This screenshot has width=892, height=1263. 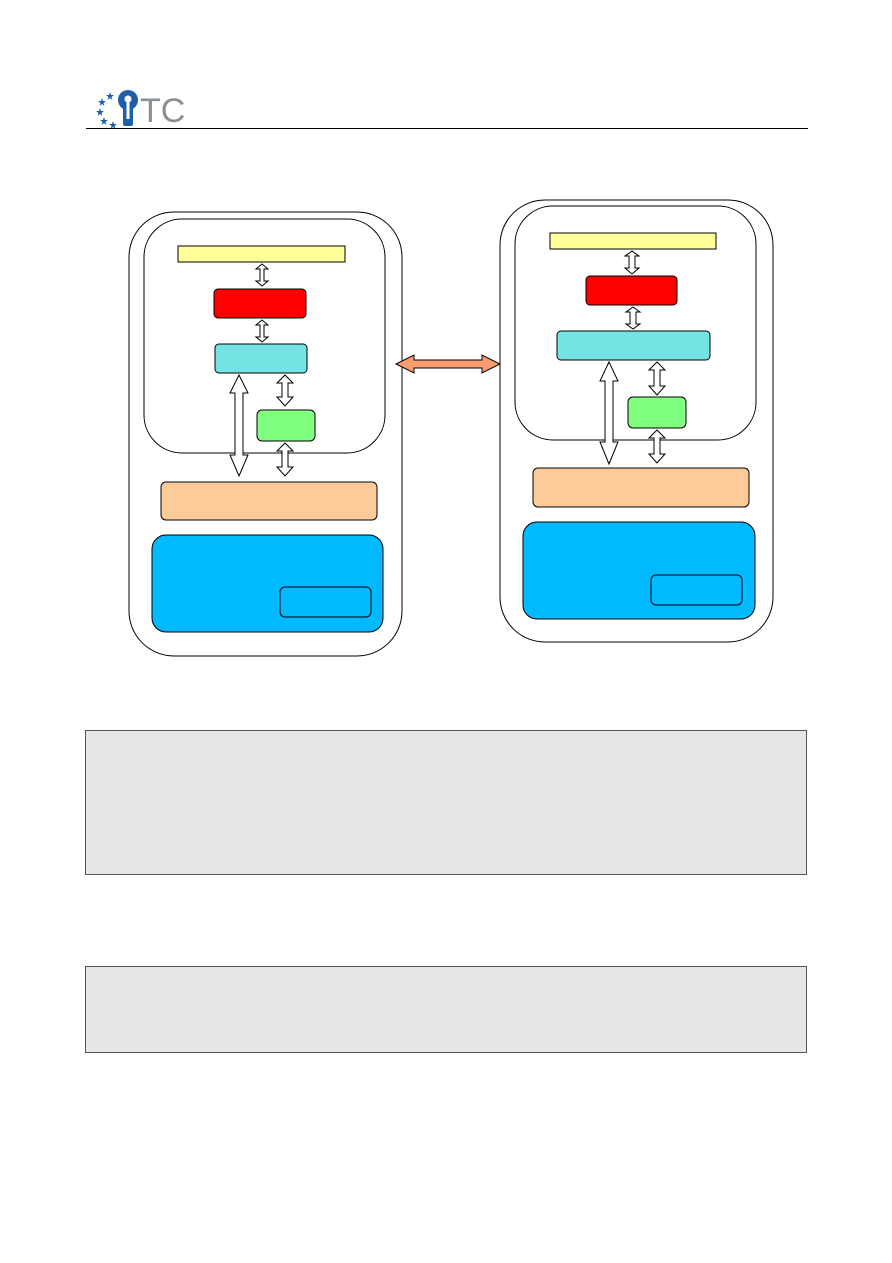 I want to click on header-rule, so click(x=447, y=128).